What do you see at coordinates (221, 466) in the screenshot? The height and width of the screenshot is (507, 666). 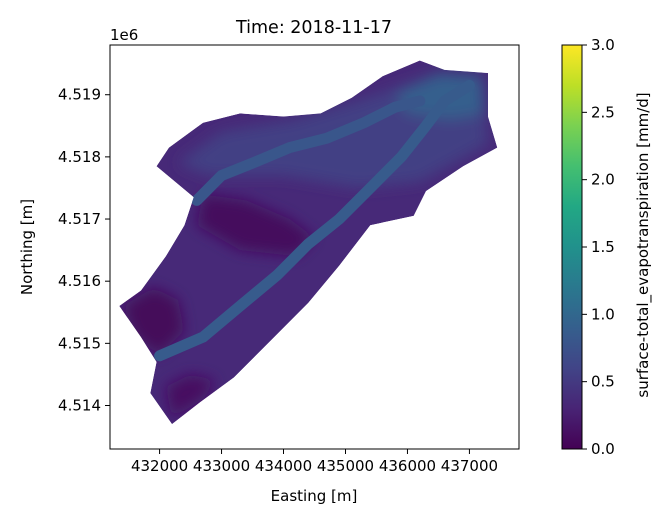 I see `x-tick-label: 433000` at bounding box center [221, 466].